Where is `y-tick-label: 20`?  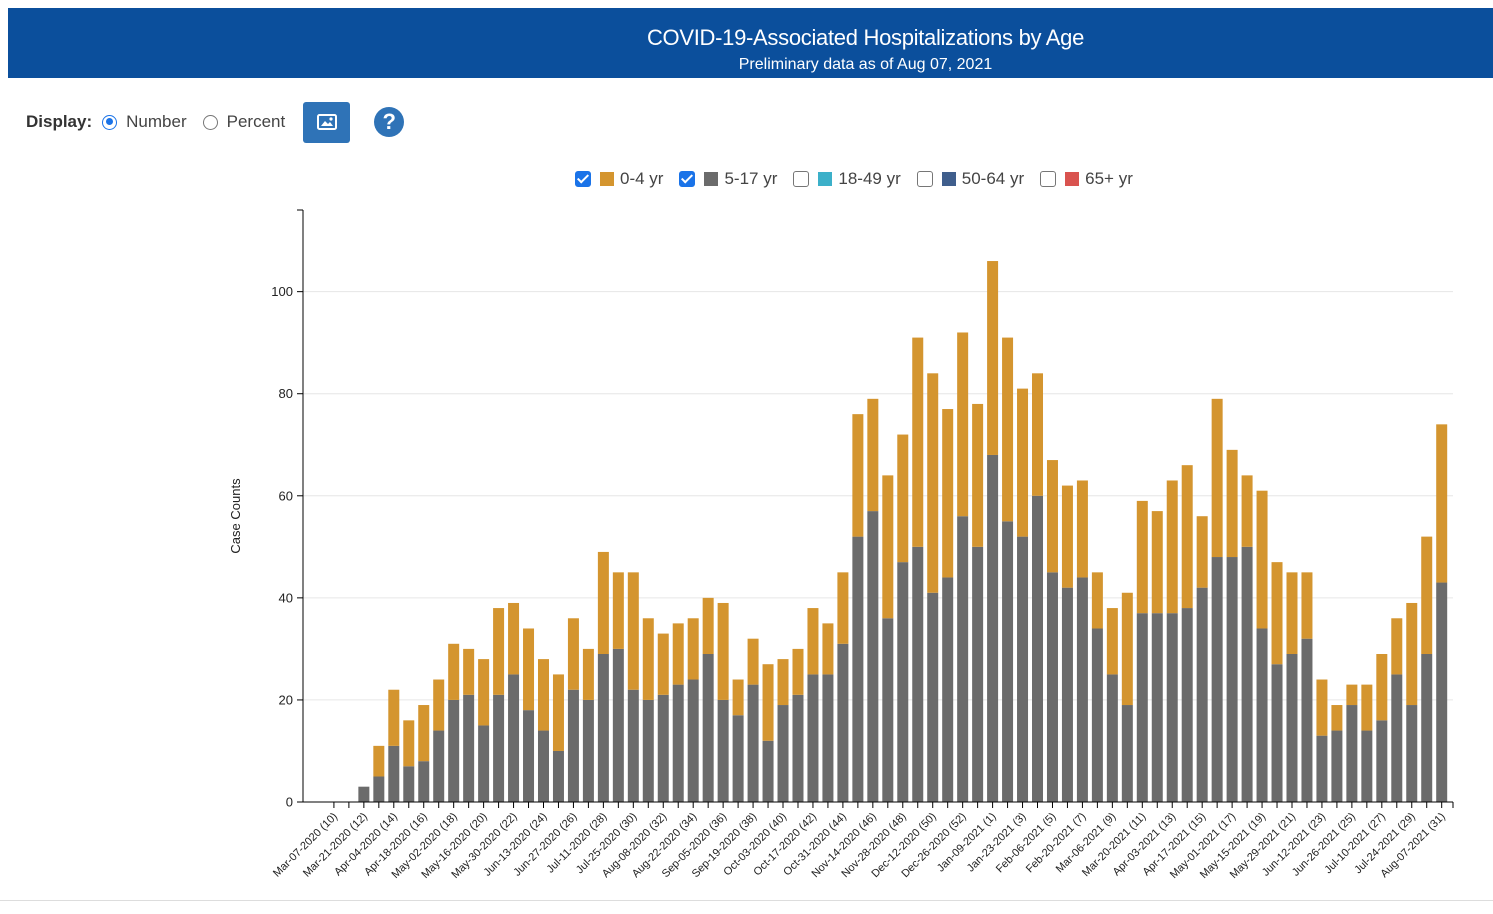
y-tick-label: 20 is located at coordinates (286, 699).